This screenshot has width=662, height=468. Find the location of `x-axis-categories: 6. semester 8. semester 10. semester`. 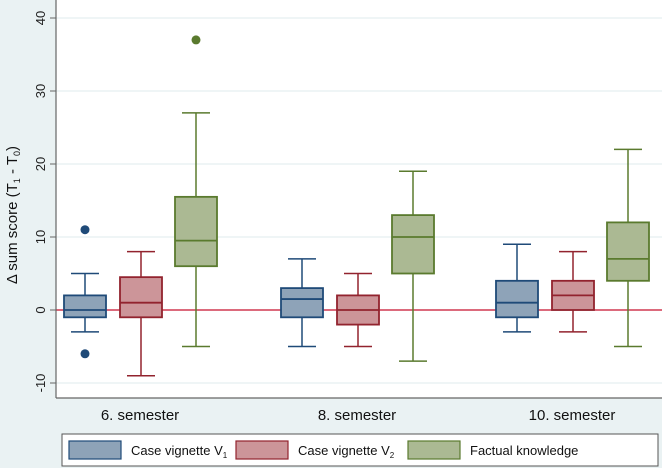

x-axis-categories: 6. semester 8. semester 10. semester is located at coordinates (358, 415).